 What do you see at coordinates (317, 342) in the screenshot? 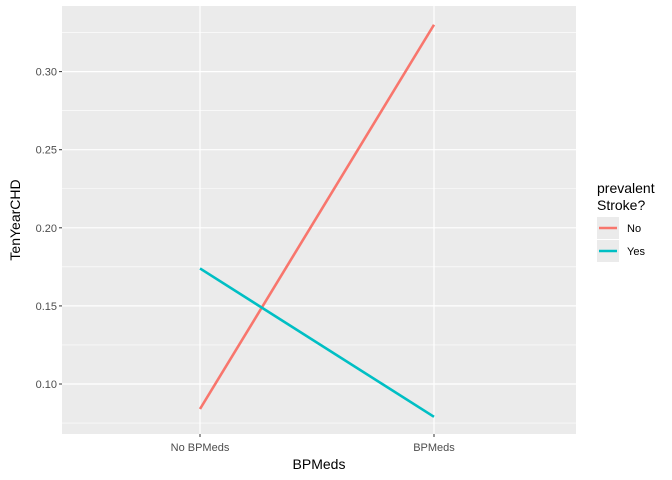
I see `series-line-yes` at bounding box center [317, 342].